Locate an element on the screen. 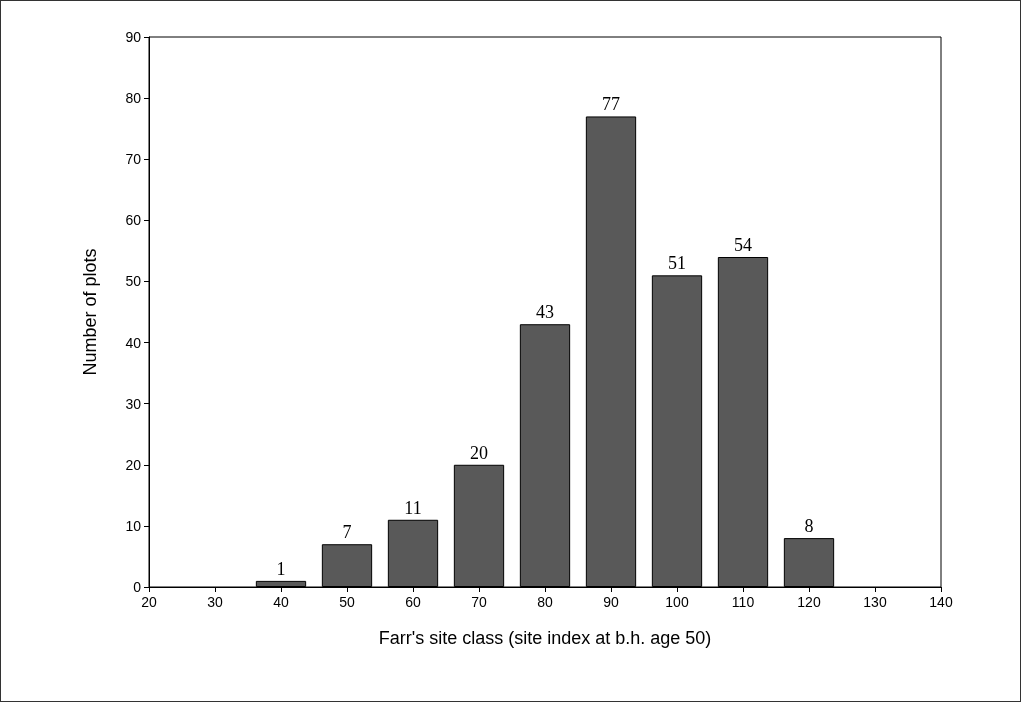 Image resolution: width=1021 pixels, height=702 pixels. y-tick-label: 90 is located at coordinates (133, 37).